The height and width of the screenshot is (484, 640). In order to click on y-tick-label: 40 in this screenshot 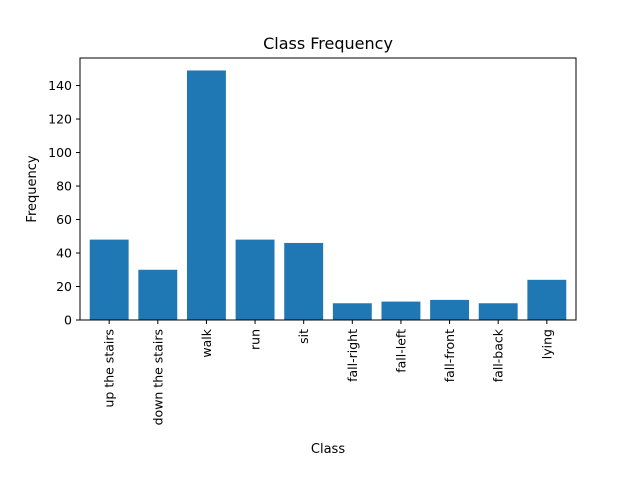, I will do `click(64, 253)`.